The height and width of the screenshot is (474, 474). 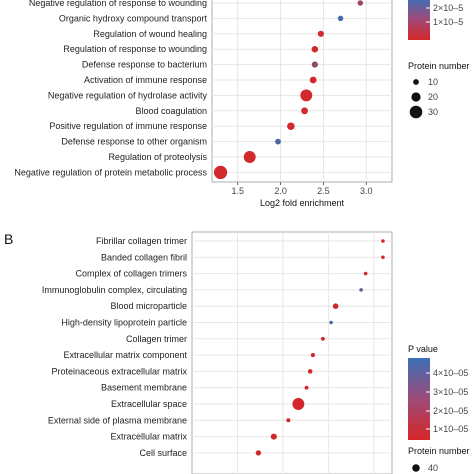 I want to click on size-legend-label: 20, so click(x=433, y=97).